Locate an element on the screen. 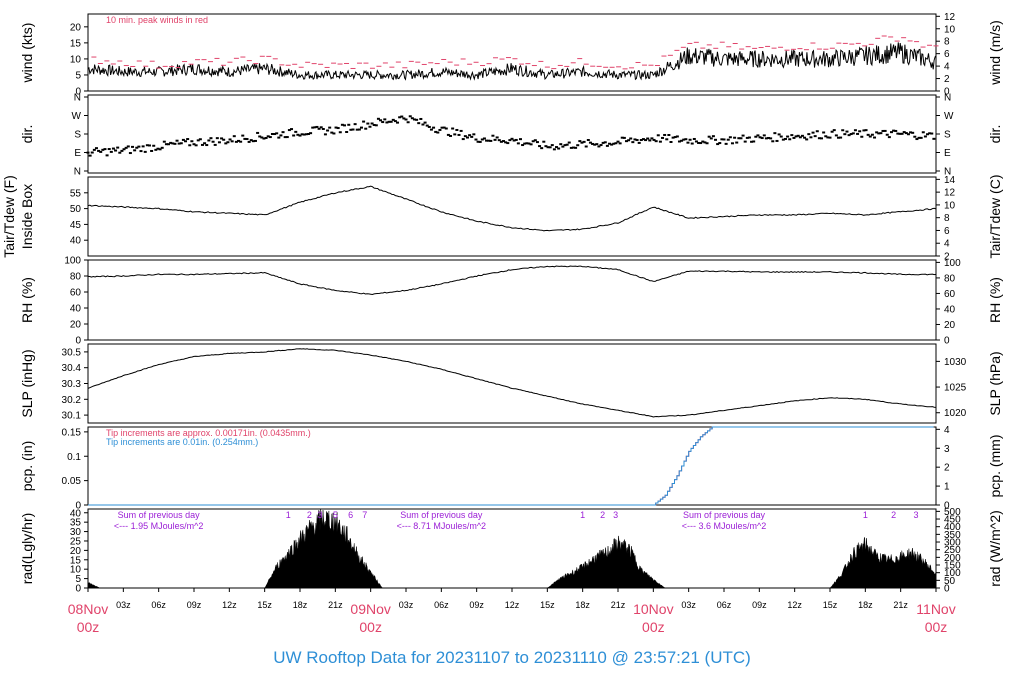  y-axis-label: rad(Lgly/hr) is located at coordinates (27, 549).